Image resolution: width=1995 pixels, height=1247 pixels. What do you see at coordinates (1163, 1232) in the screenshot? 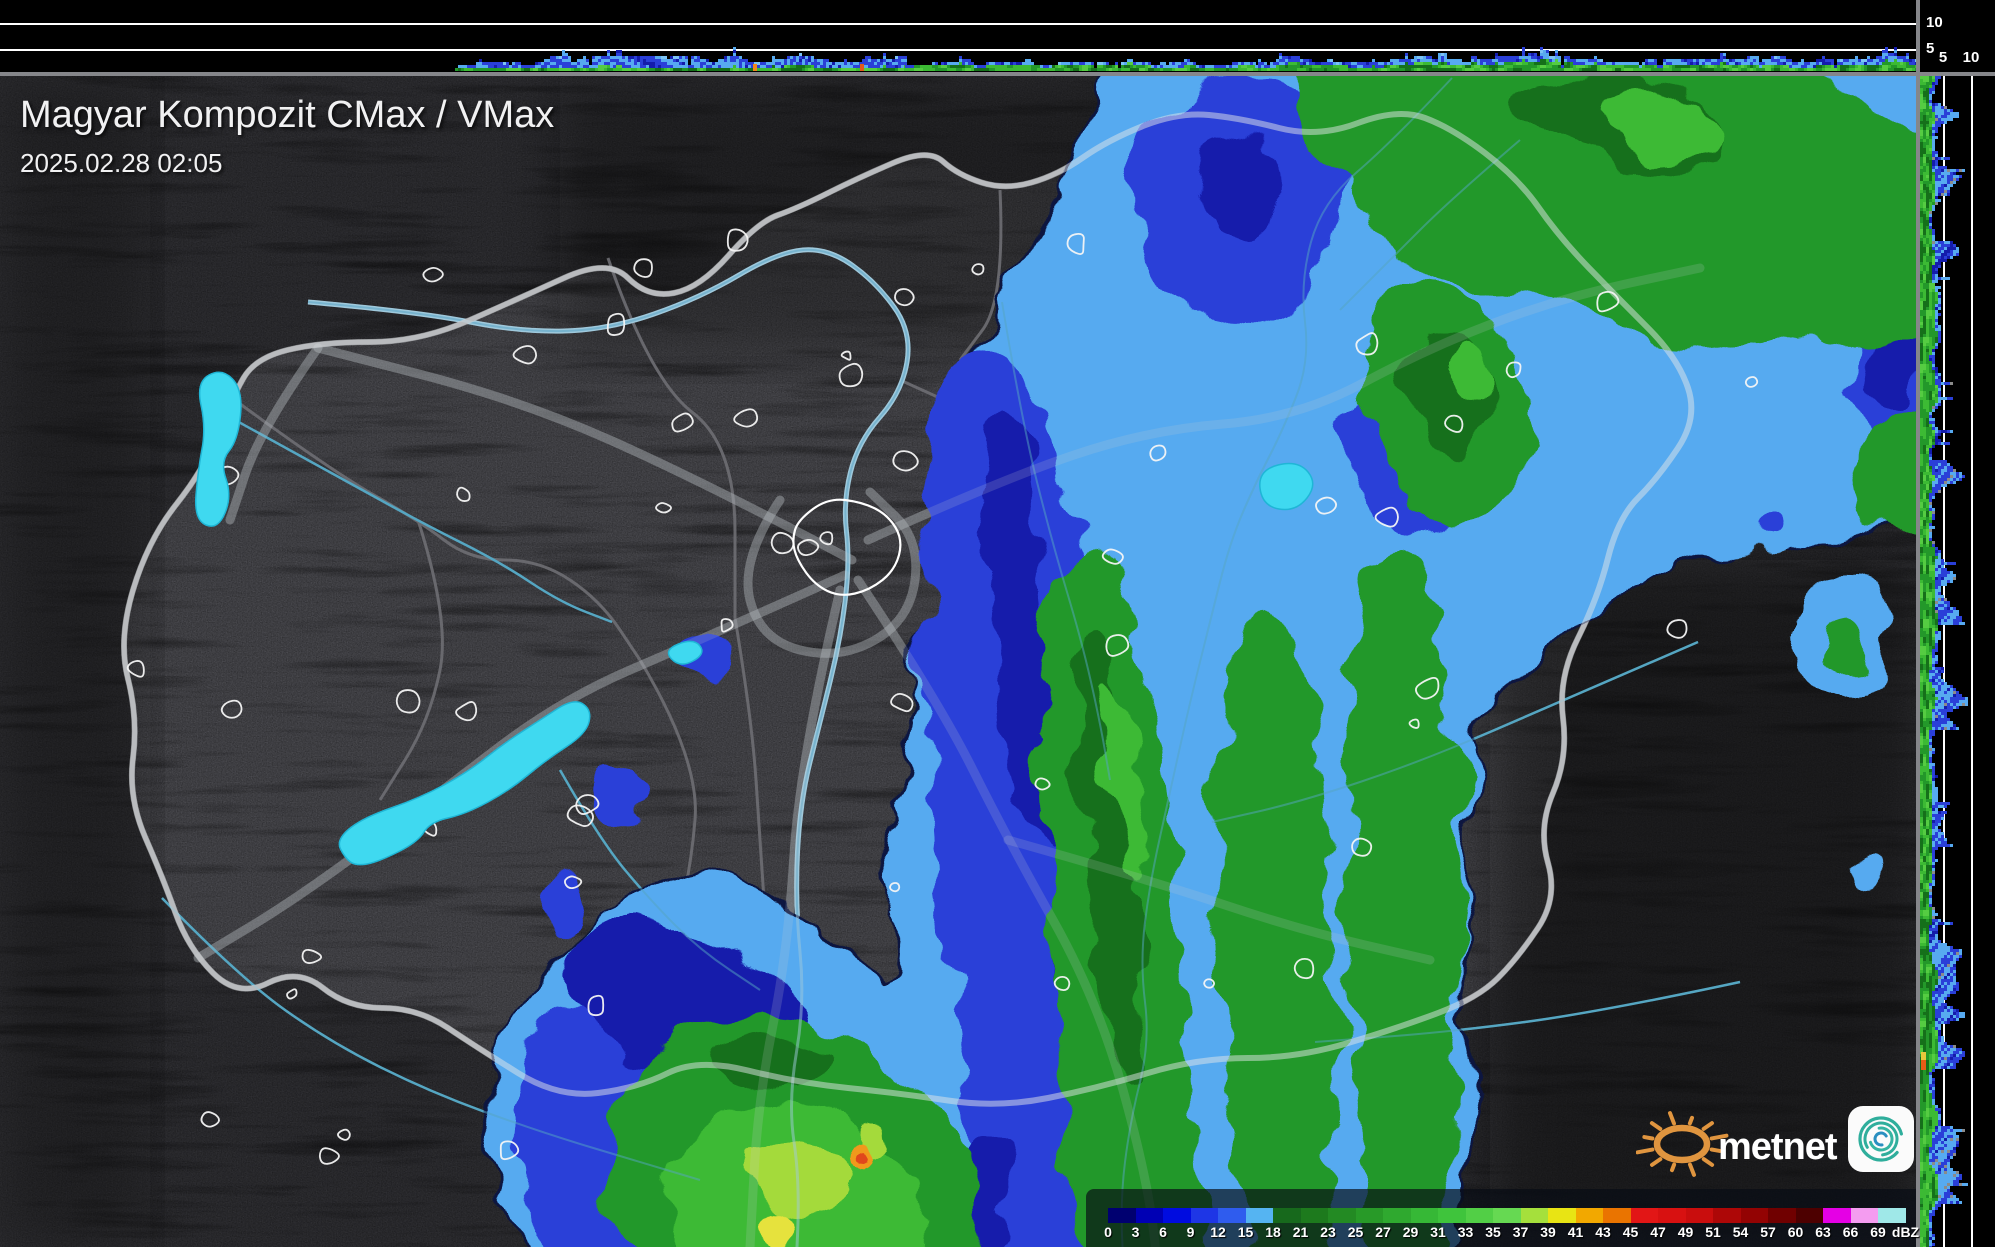
I see `dbz-scale-label: 6` at bounding box center [1163, 1232].